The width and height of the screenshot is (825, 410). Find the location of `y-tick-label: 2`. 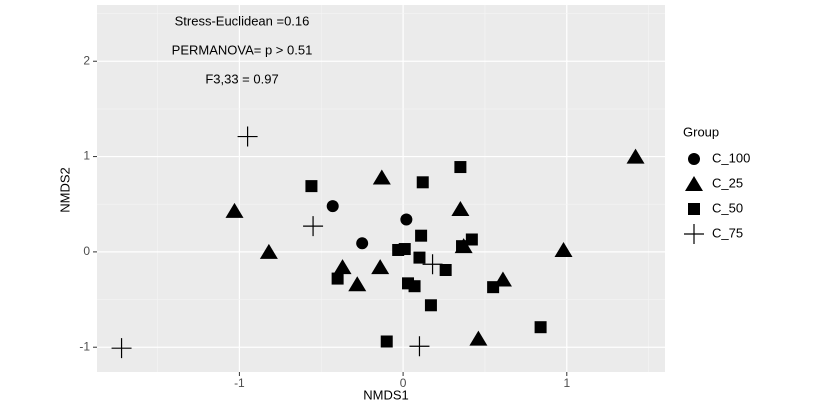

y-tick-label: 2 is located at coordinates (86, 60).